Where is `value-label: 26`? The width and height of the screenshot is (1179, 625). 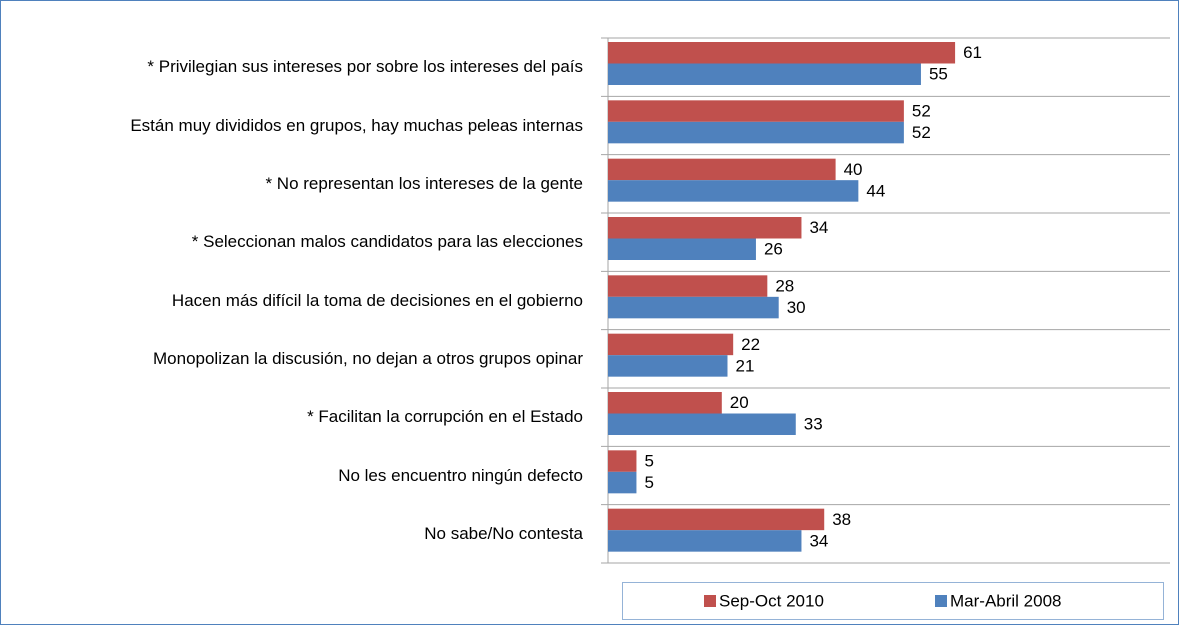
value-label: 26 is located at coordinates (773, 249).